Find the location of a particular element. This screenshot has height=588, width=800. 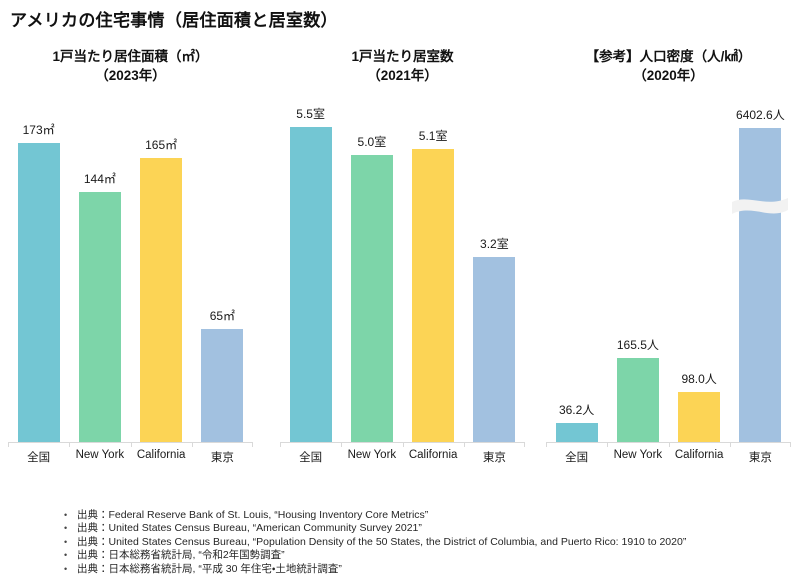

axis-break-wave is located at coordinates (760, 206).